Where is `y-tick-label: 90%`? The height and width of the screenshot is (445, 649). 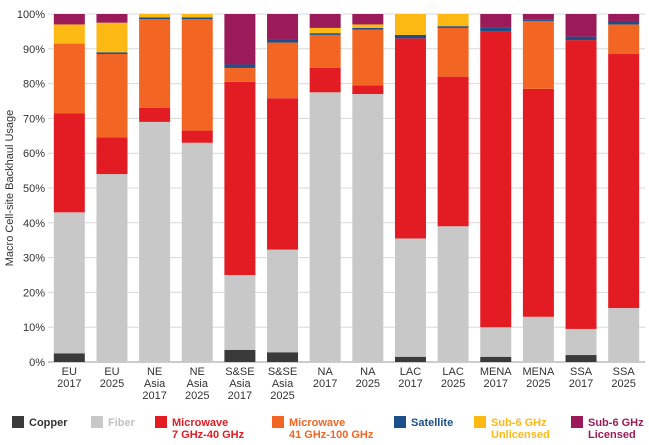
y-tick-label: 90% is located at coordinates (34, 50).